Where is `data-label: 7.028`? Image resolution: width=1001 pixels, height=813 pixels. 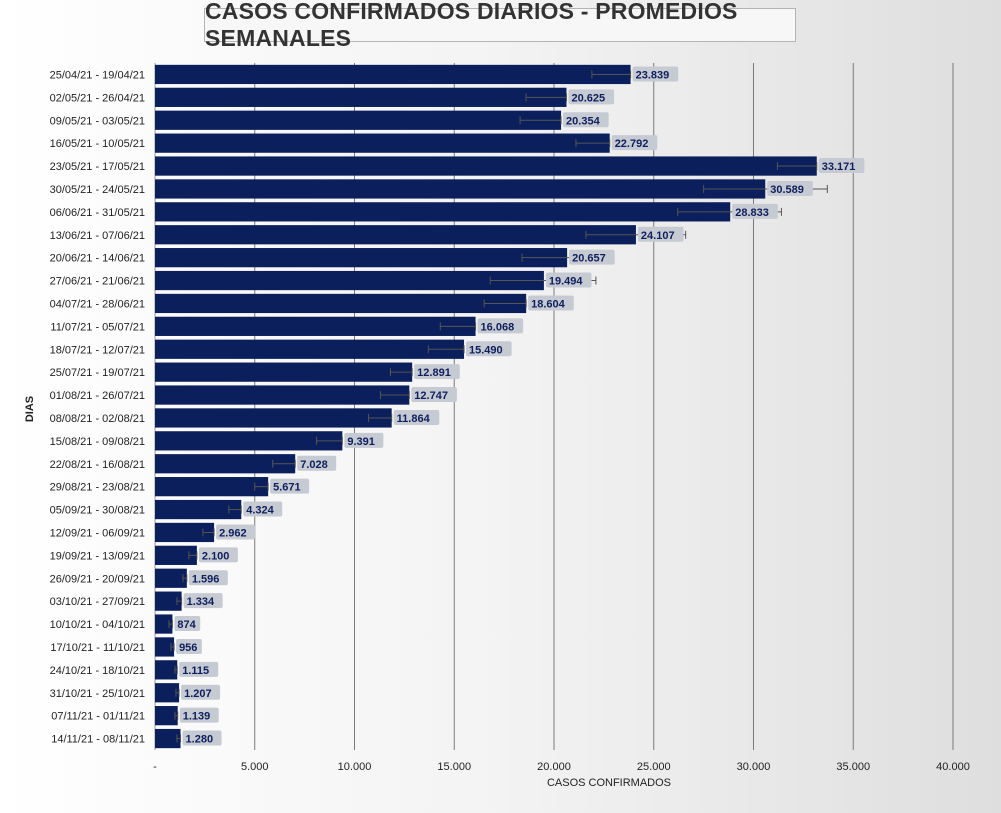
data-label: 7.028 is located at coordinates (314, 465).